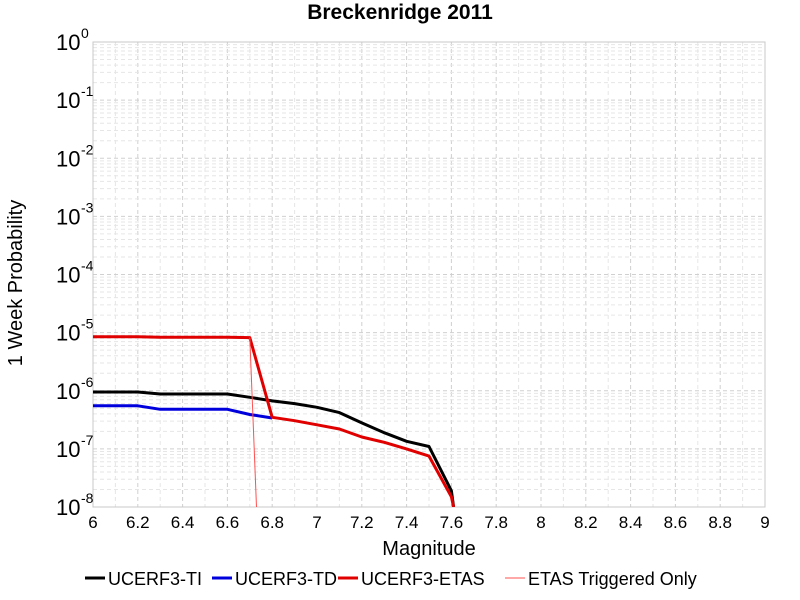 Image resolution: width=800 pixels, height=600 pixels. What do you see at coordinates (253, 422) in the screenshot?
I see `series-line-etas-triggered-only` at bounding box center [253, 422].